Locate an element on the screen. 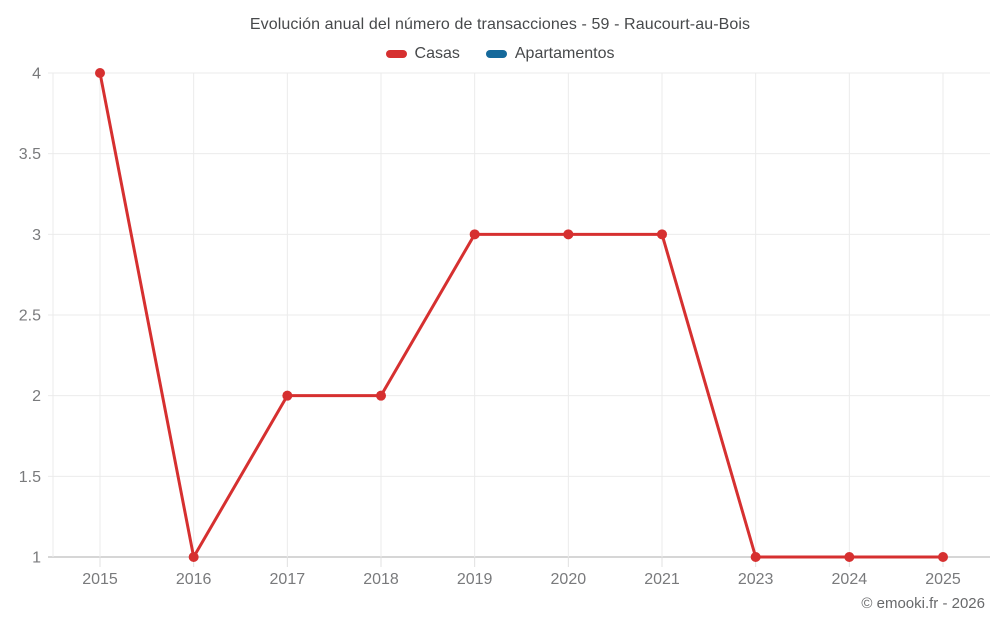 The height and width of the screenshot is (625, 1000). x-tick-label: 2023 is located at coordinates (756, 579).